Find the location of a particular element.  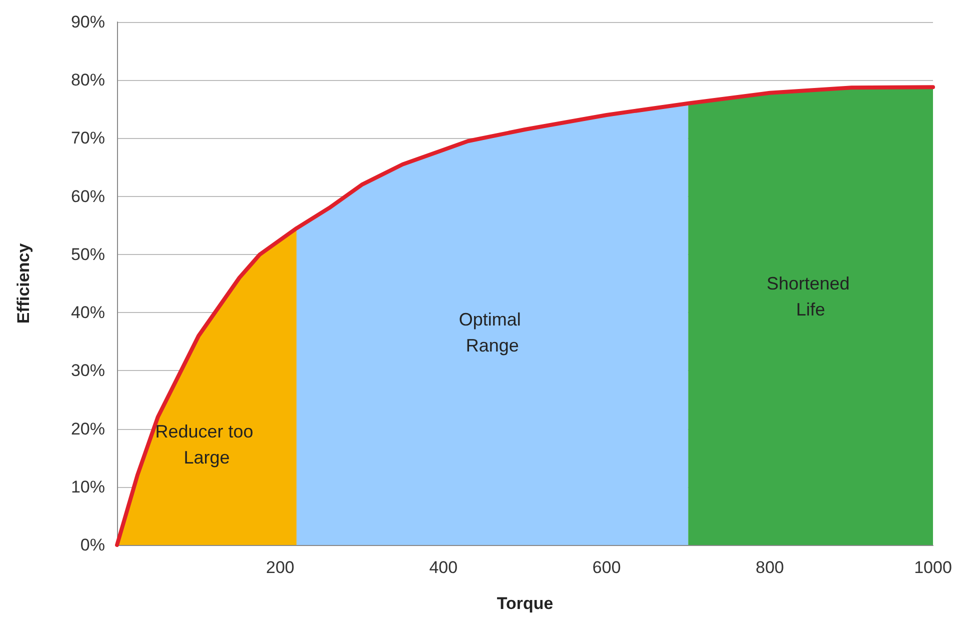

x-tick-label: 400 is located at coordinates (443, 567).